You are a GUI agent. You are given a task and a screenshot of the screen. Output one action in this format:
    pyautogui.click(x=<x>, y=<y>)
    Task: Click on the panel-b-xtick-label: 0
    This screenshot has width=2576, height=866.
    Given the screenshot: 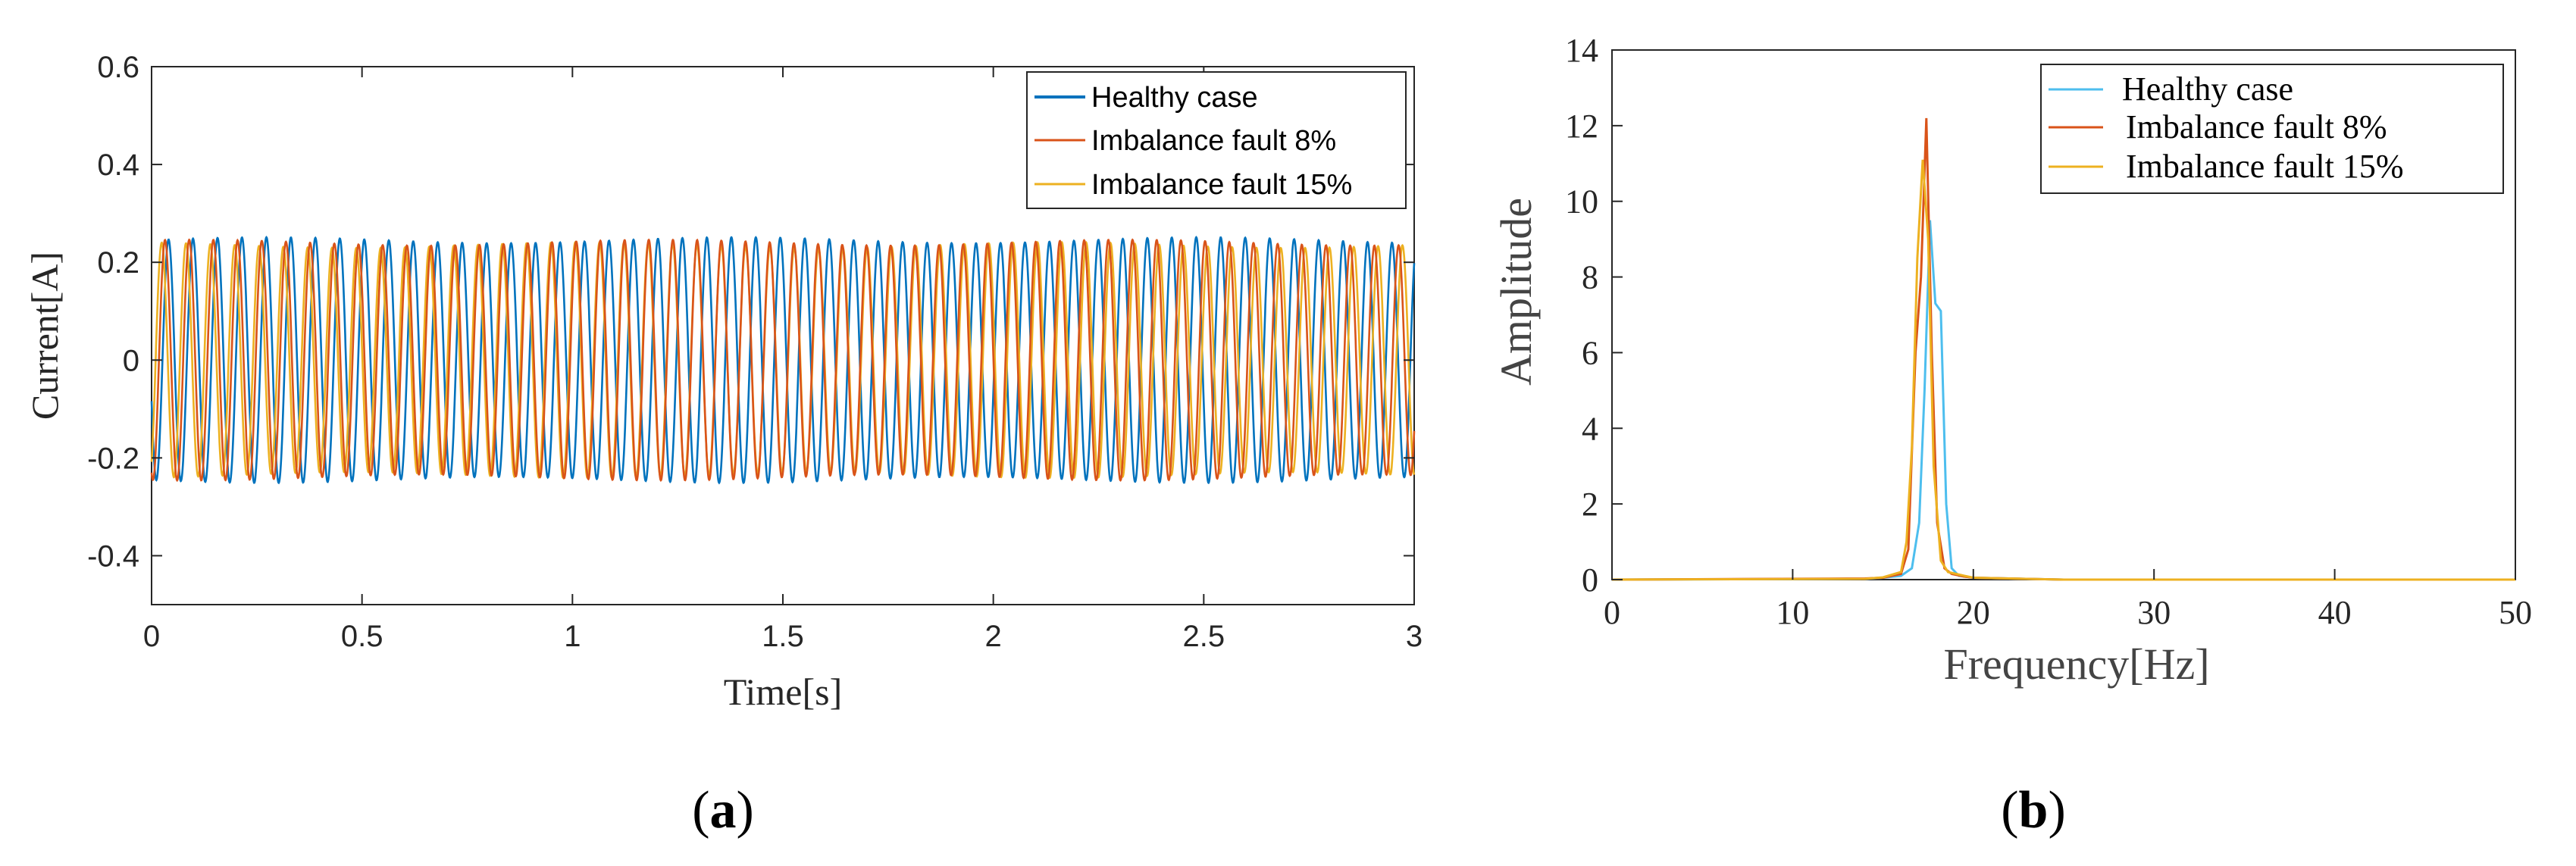 What is the action you would take?
    pyautogui.click(x=1612, y=612)
    